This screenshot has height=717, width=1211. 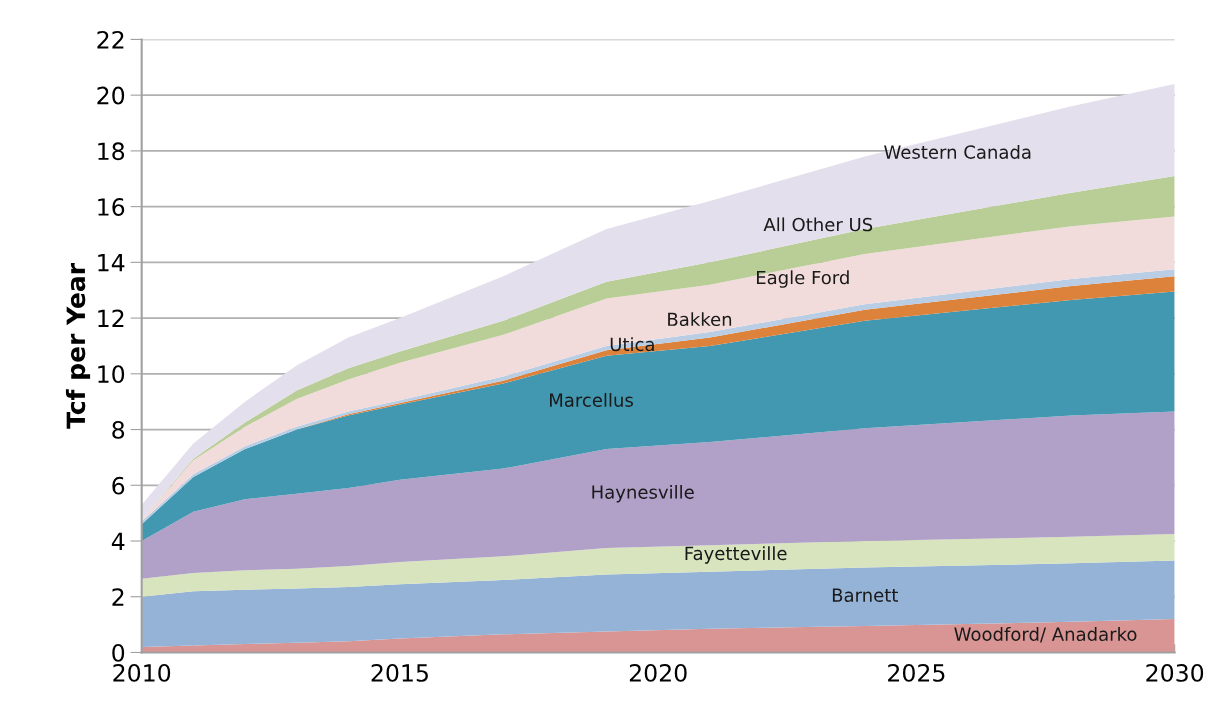 What do you see at coordinates (111, 263) in the screenshot?
I see `y-tick-label: 14` at bounding box center [111, 263].